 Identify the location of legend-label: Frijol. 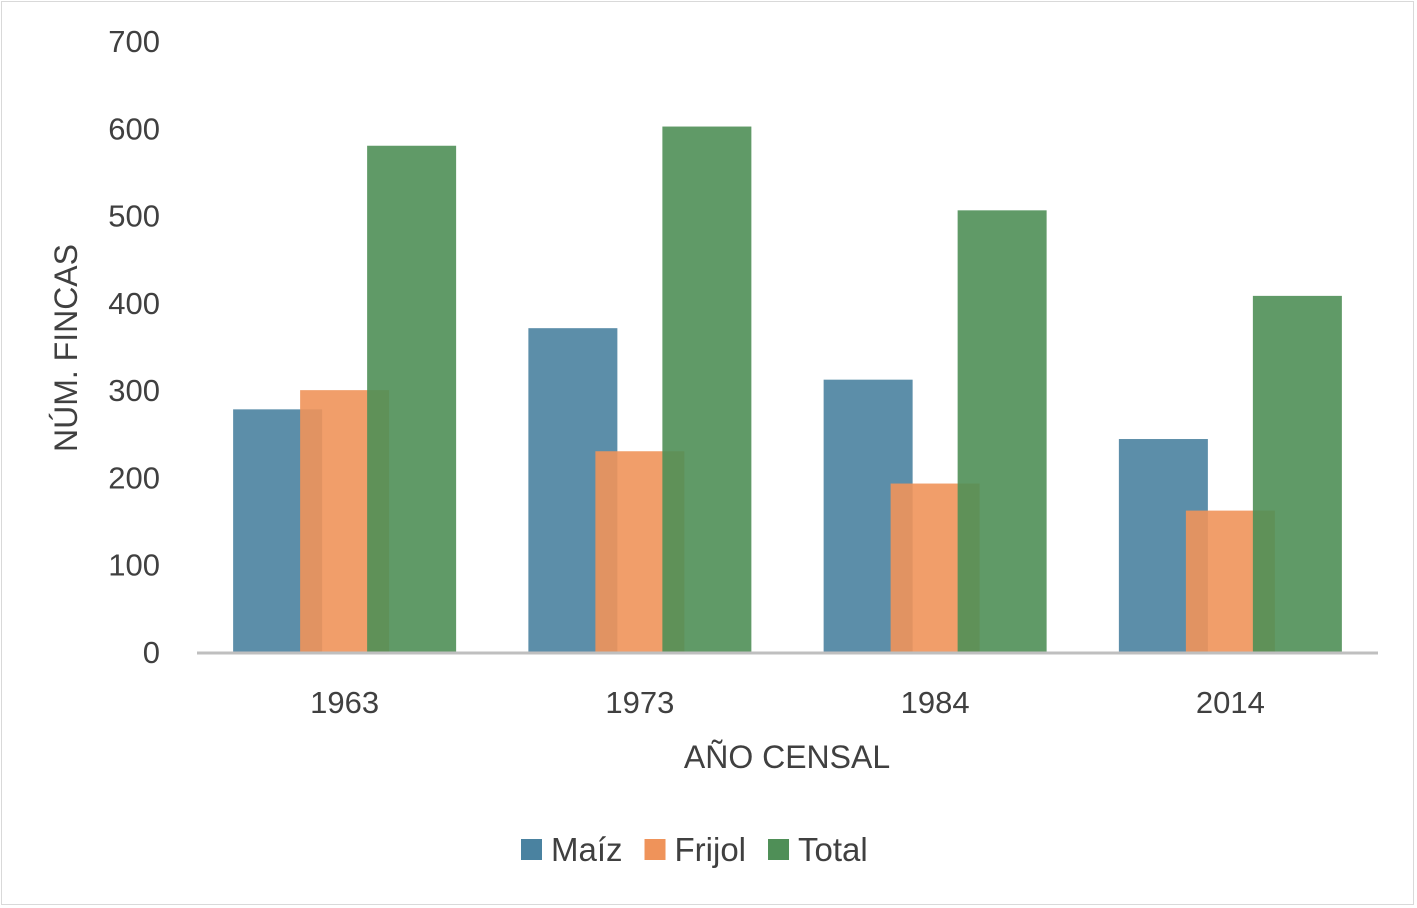
(711, 849).